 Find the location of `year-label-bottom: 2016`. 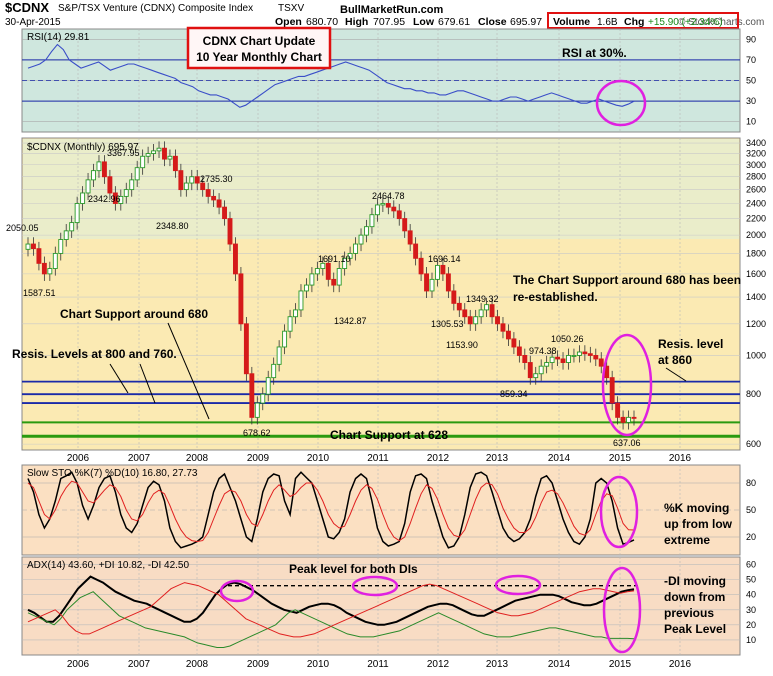

year-label-bottom: 2016 is located at coordinates (680, 664).